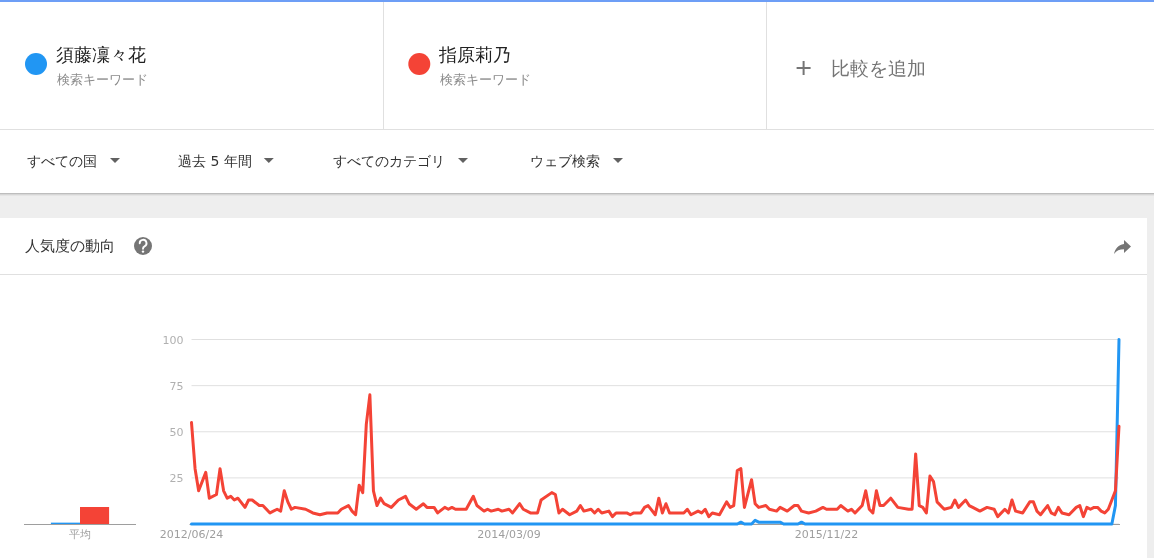 The height and width of the screenshot is (558, 1154). I want to click on x-tick-label: 平均, so click(80, 534).